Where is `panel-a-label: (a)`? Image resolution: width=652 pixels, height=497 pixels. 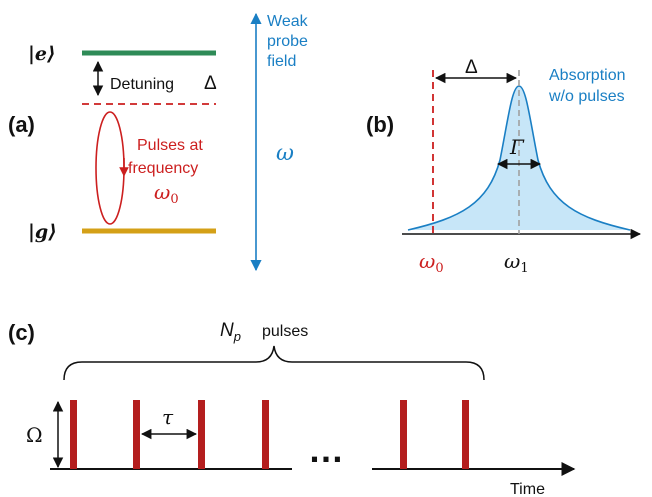 panel-a-label: (a) is located at coordinates (21, 124).